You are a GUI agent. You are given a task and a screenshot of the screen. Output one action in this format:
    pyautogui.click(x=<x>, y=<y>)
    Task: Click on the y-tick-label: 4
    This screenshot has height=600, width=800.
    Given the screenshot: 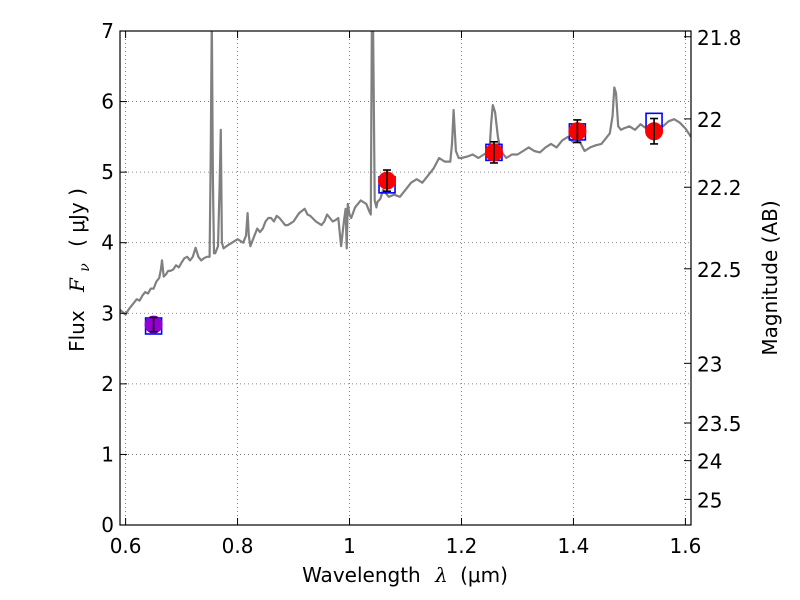 What is the action you would take?
    pyautogui.click(x=107, y=243)
    